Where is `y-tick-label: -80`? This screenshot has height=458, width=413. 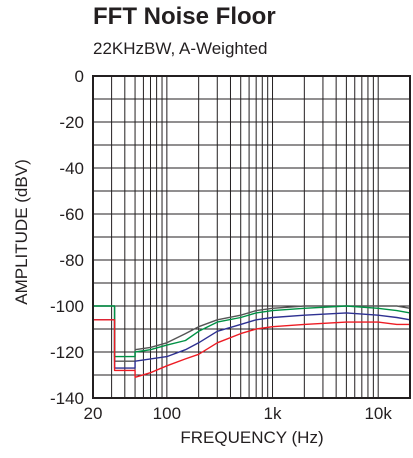
y-tick-label: -80 is located at coordinates (71, 260).